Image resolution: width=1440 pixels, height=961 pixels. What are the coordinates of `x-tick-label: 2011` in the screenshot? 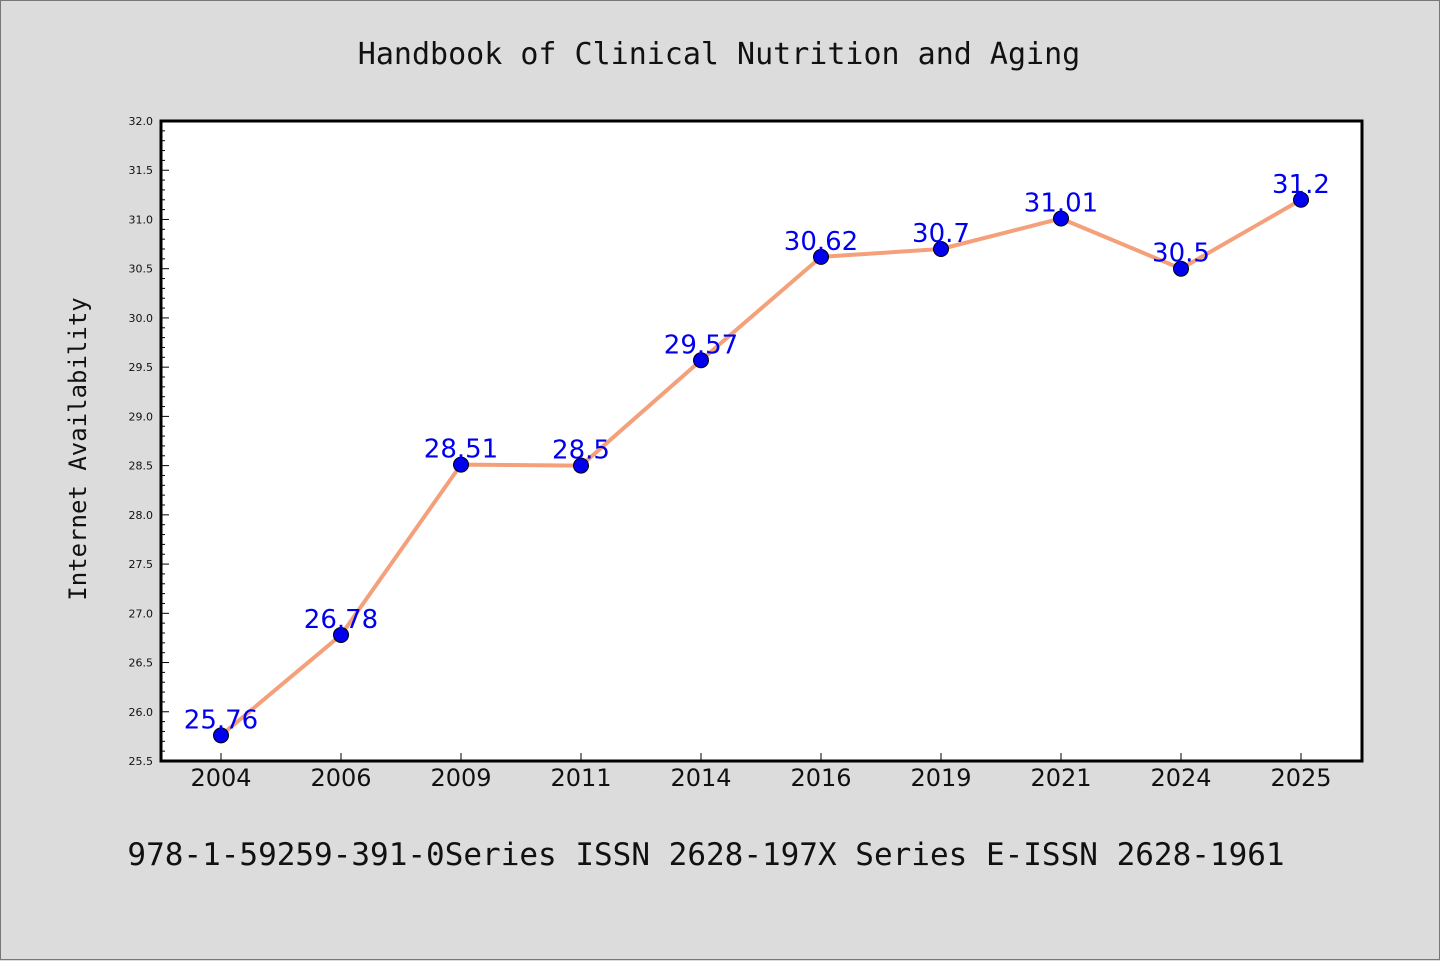 It's located at (580, 778).